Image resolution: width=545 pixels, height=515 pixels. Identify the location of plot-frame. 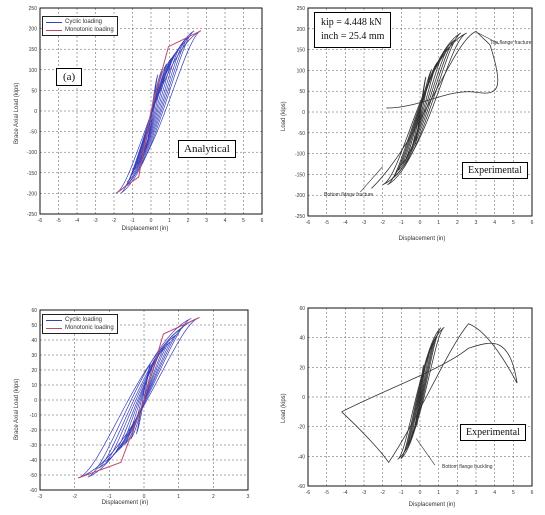
(144, 400).